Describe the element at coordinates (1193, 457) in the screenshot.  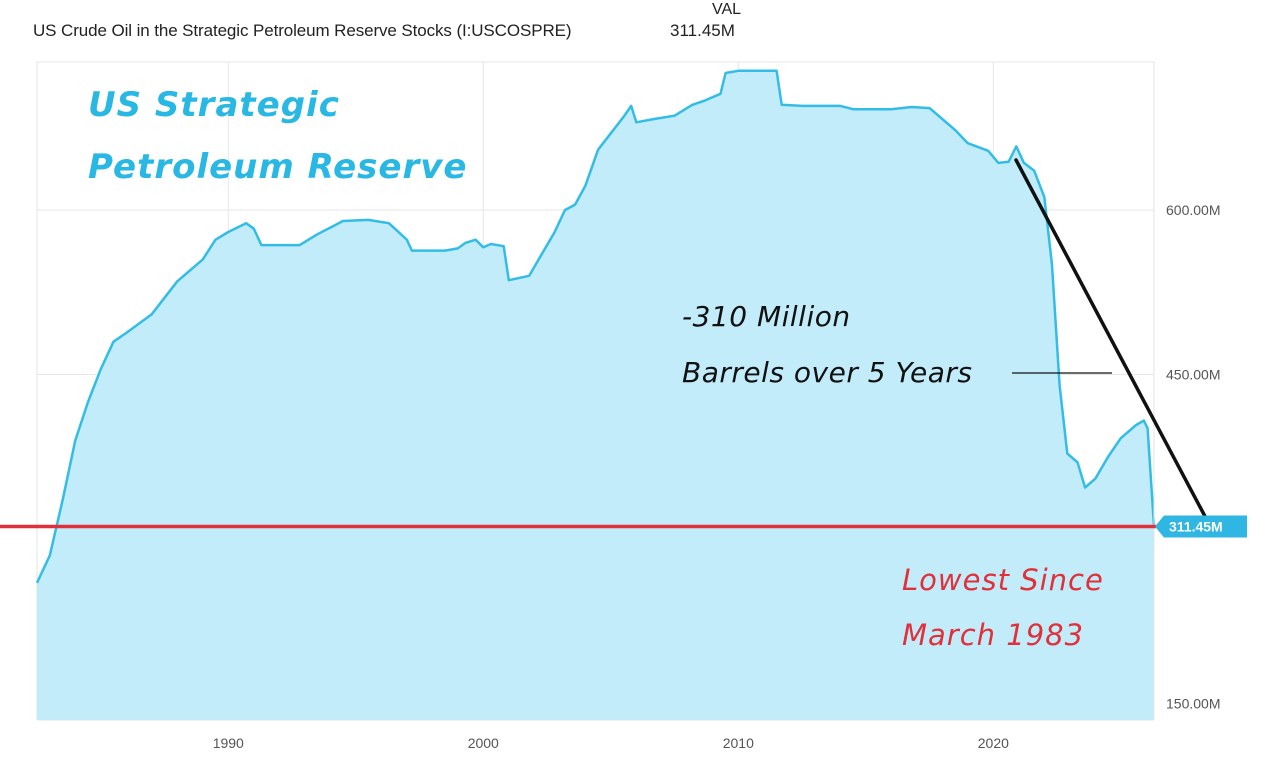
I see `y-axis-ticks: 150.00M 450.00M 600.00M` at that location.